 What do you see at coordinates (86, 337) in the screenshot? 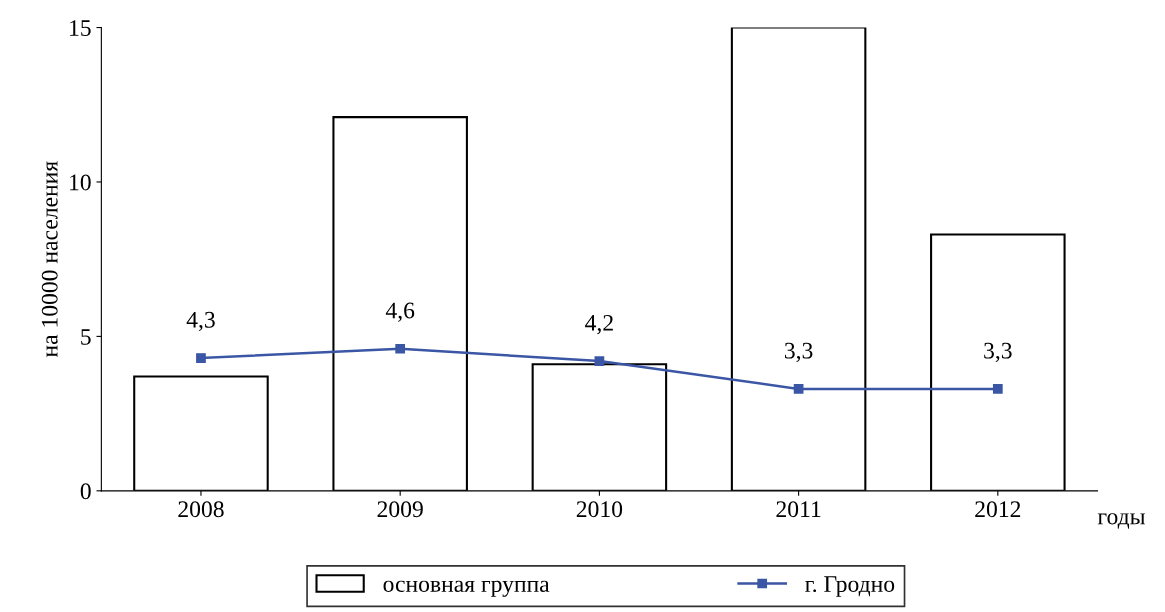
I see `y-tick-label: 5` at bounding box center [86, 337].